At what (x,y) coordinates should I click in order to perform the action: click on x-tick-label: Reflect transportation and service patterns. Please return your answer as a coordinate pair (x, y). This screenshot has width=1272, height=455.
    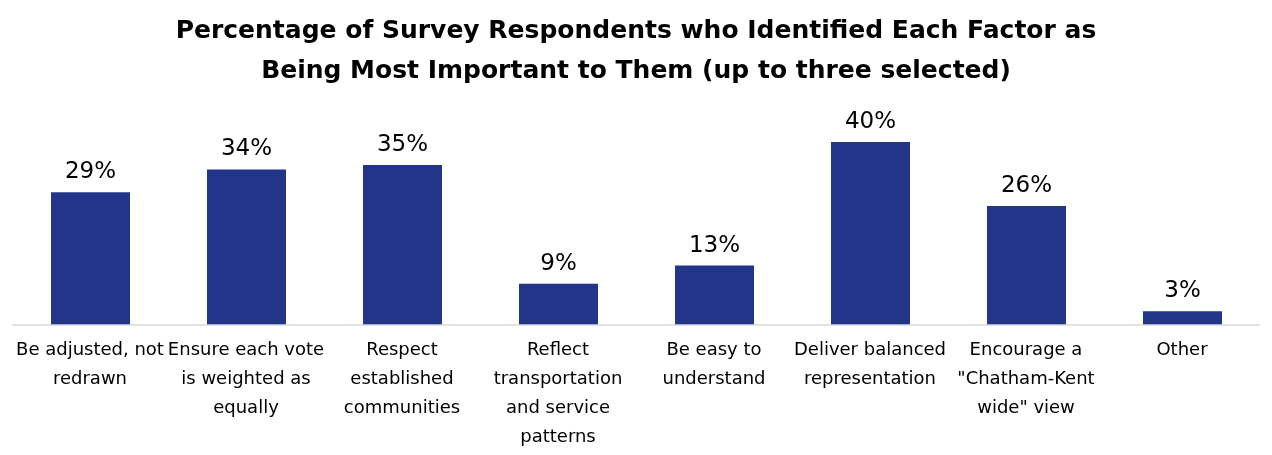
    Looking at the image, I should click on (558, 392).